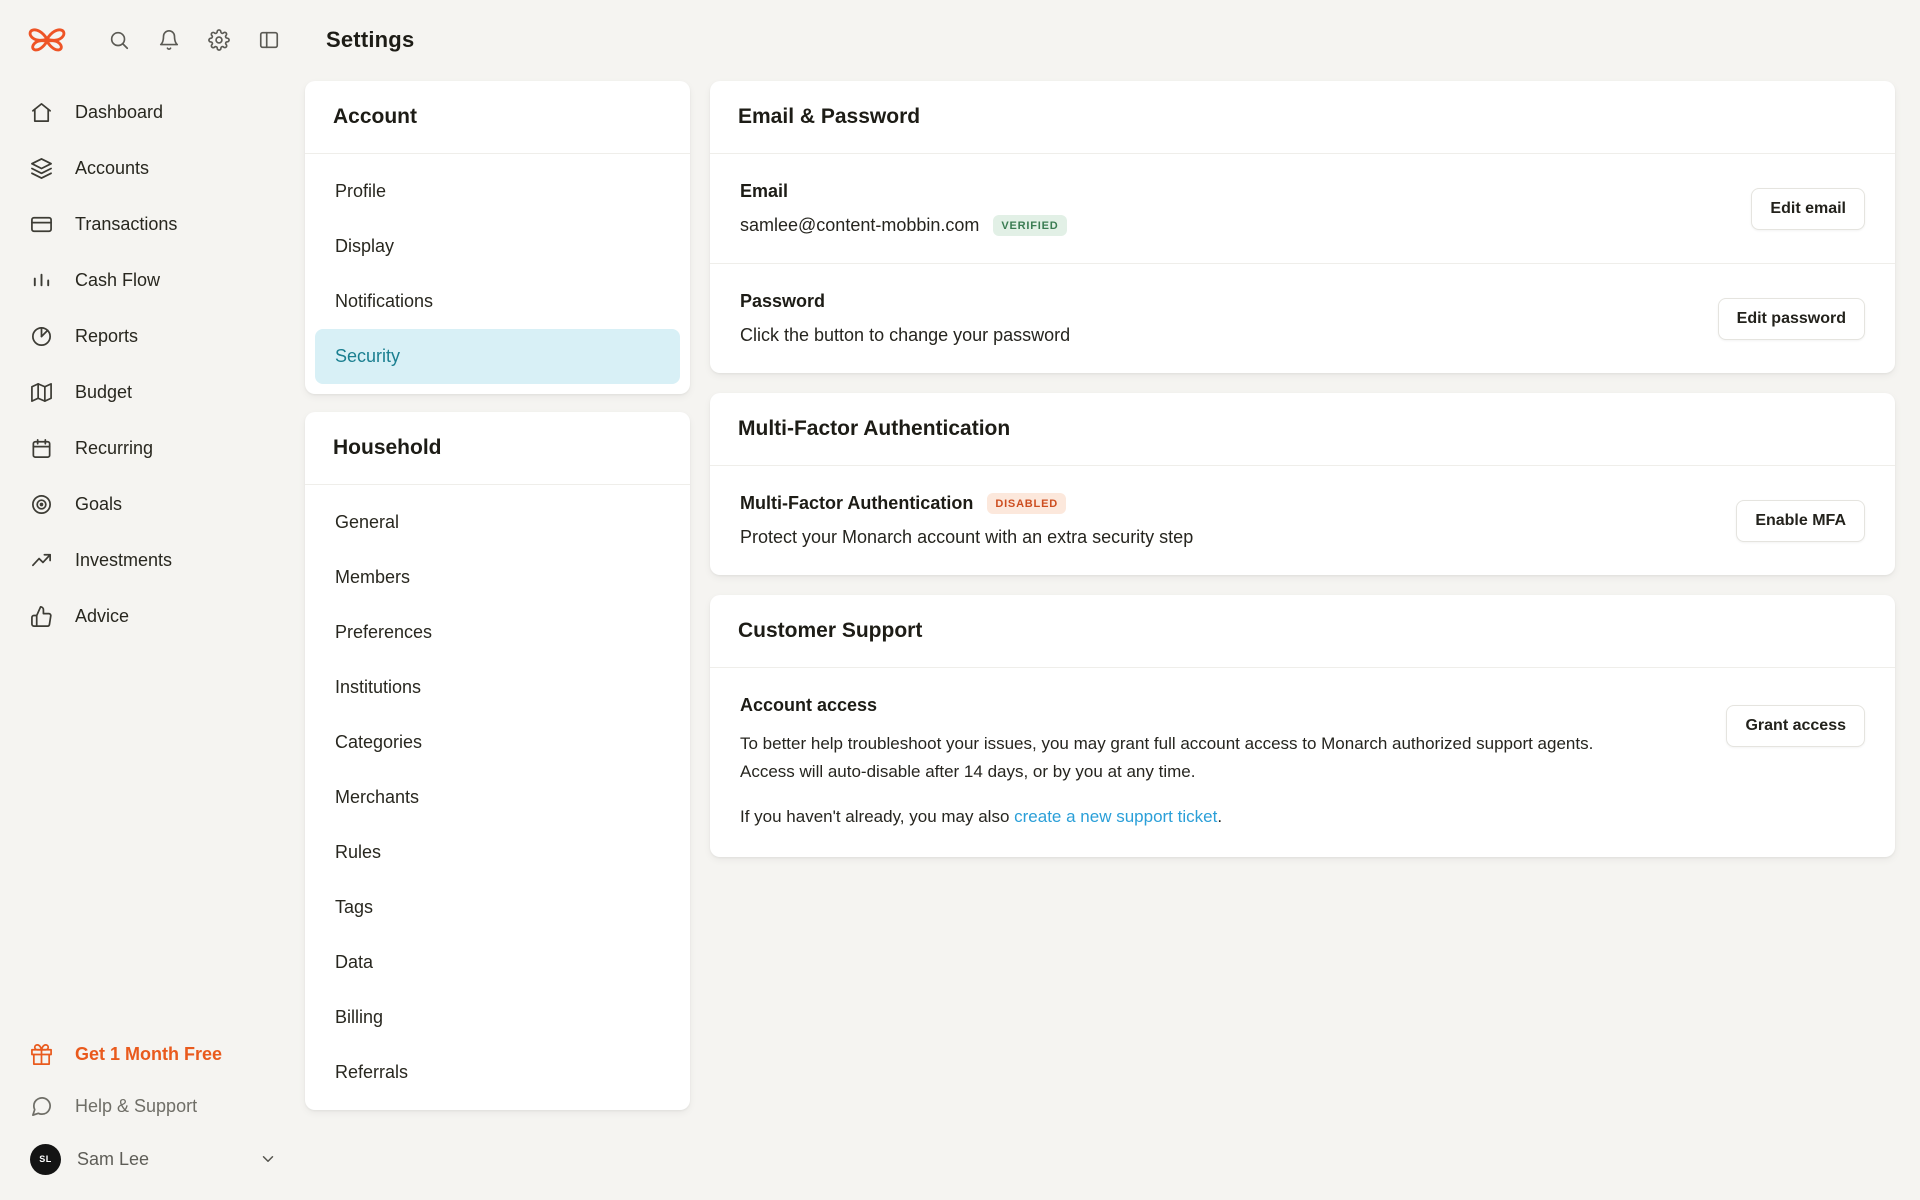 This screenshot has height=1200, width=1920. I want to click on search-icon, so click(119, 40).